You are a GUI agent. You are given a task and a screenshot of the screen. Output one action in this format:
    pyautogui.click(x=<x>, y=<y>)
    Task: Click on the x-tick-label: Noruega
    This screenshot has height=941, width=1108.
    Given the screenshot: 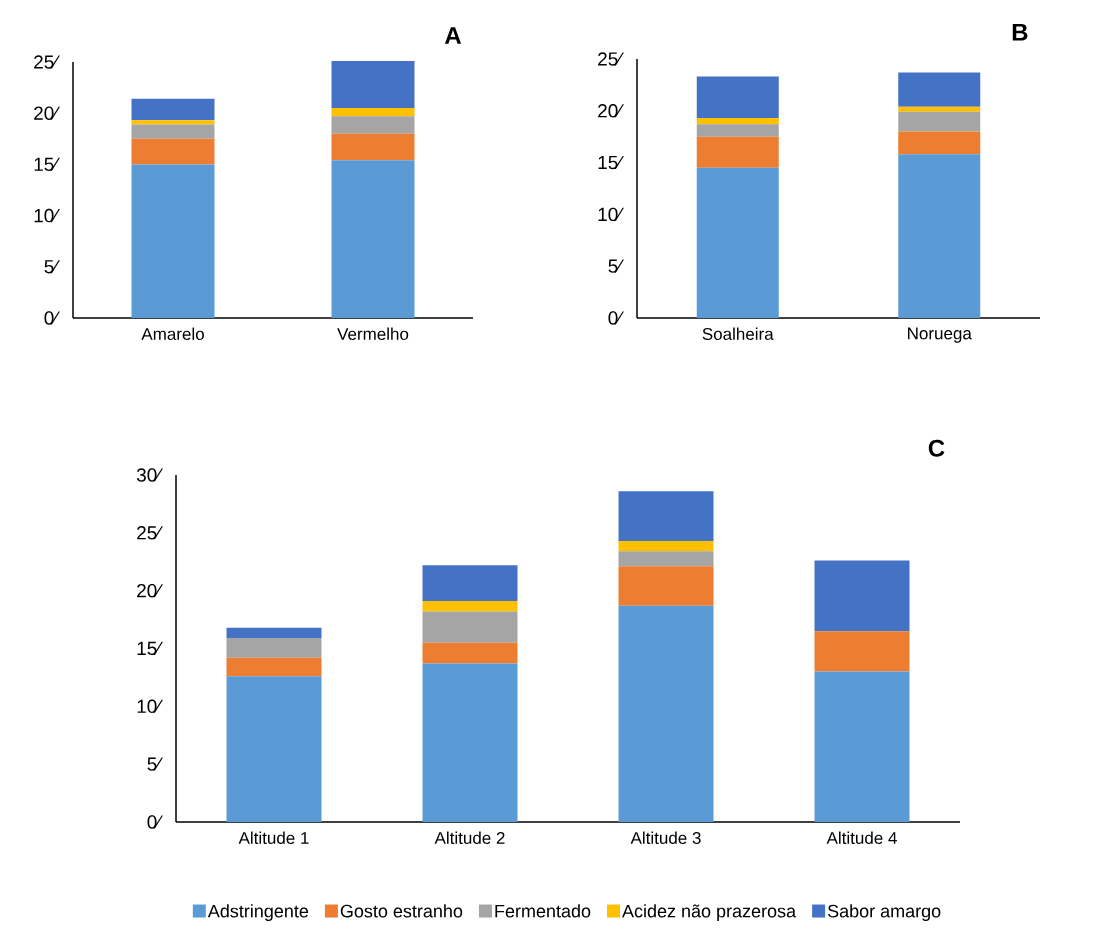 What is the action you would take?
    pyautogui.click(x=940, y=335)
    